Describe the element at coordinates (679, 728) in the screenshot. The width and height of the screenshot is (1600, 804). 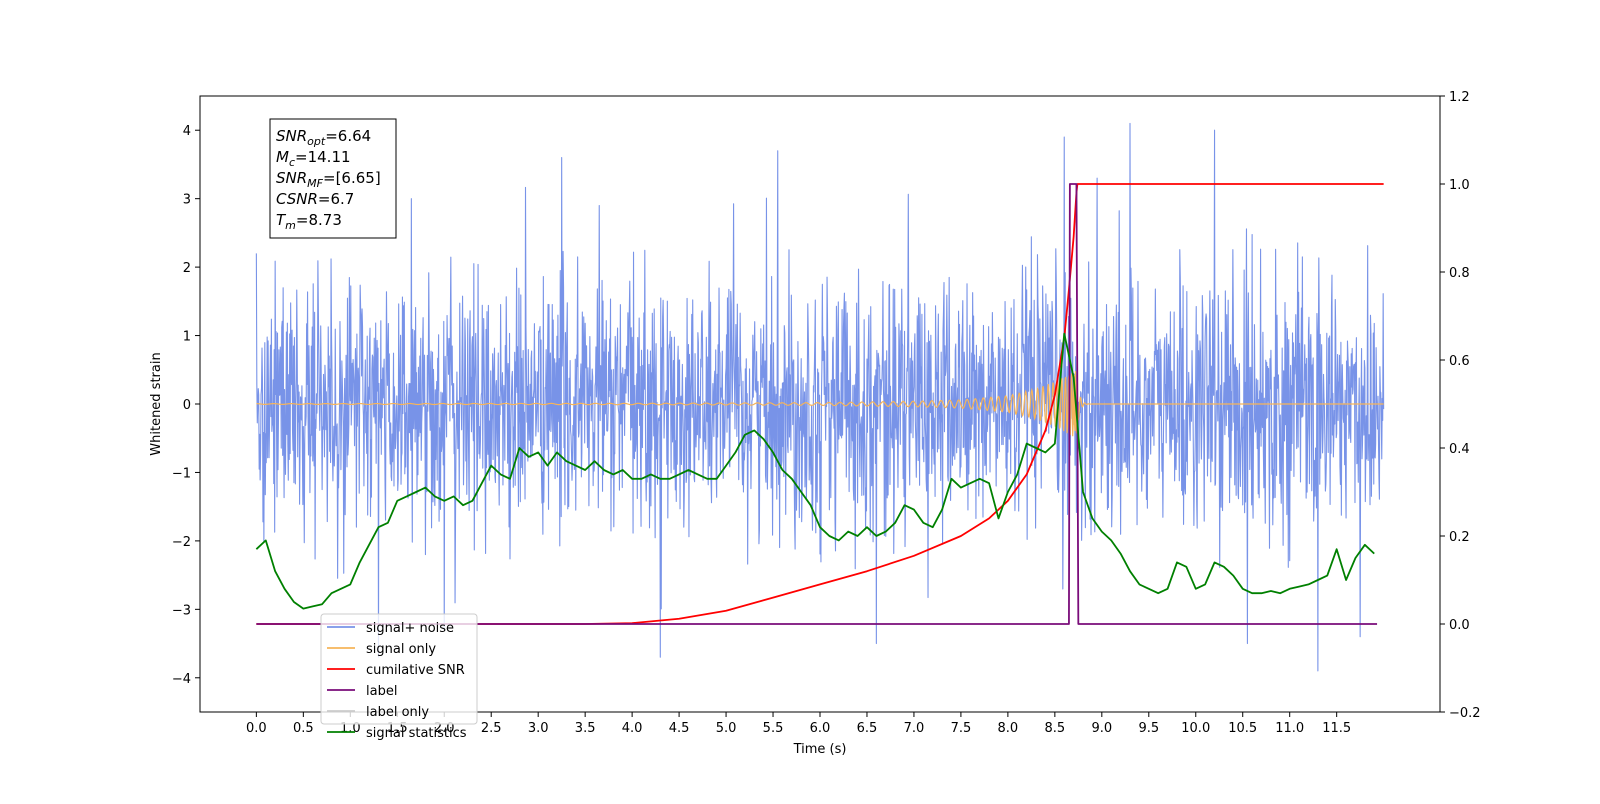
I see `x-tick-label: 4.5` at that location.